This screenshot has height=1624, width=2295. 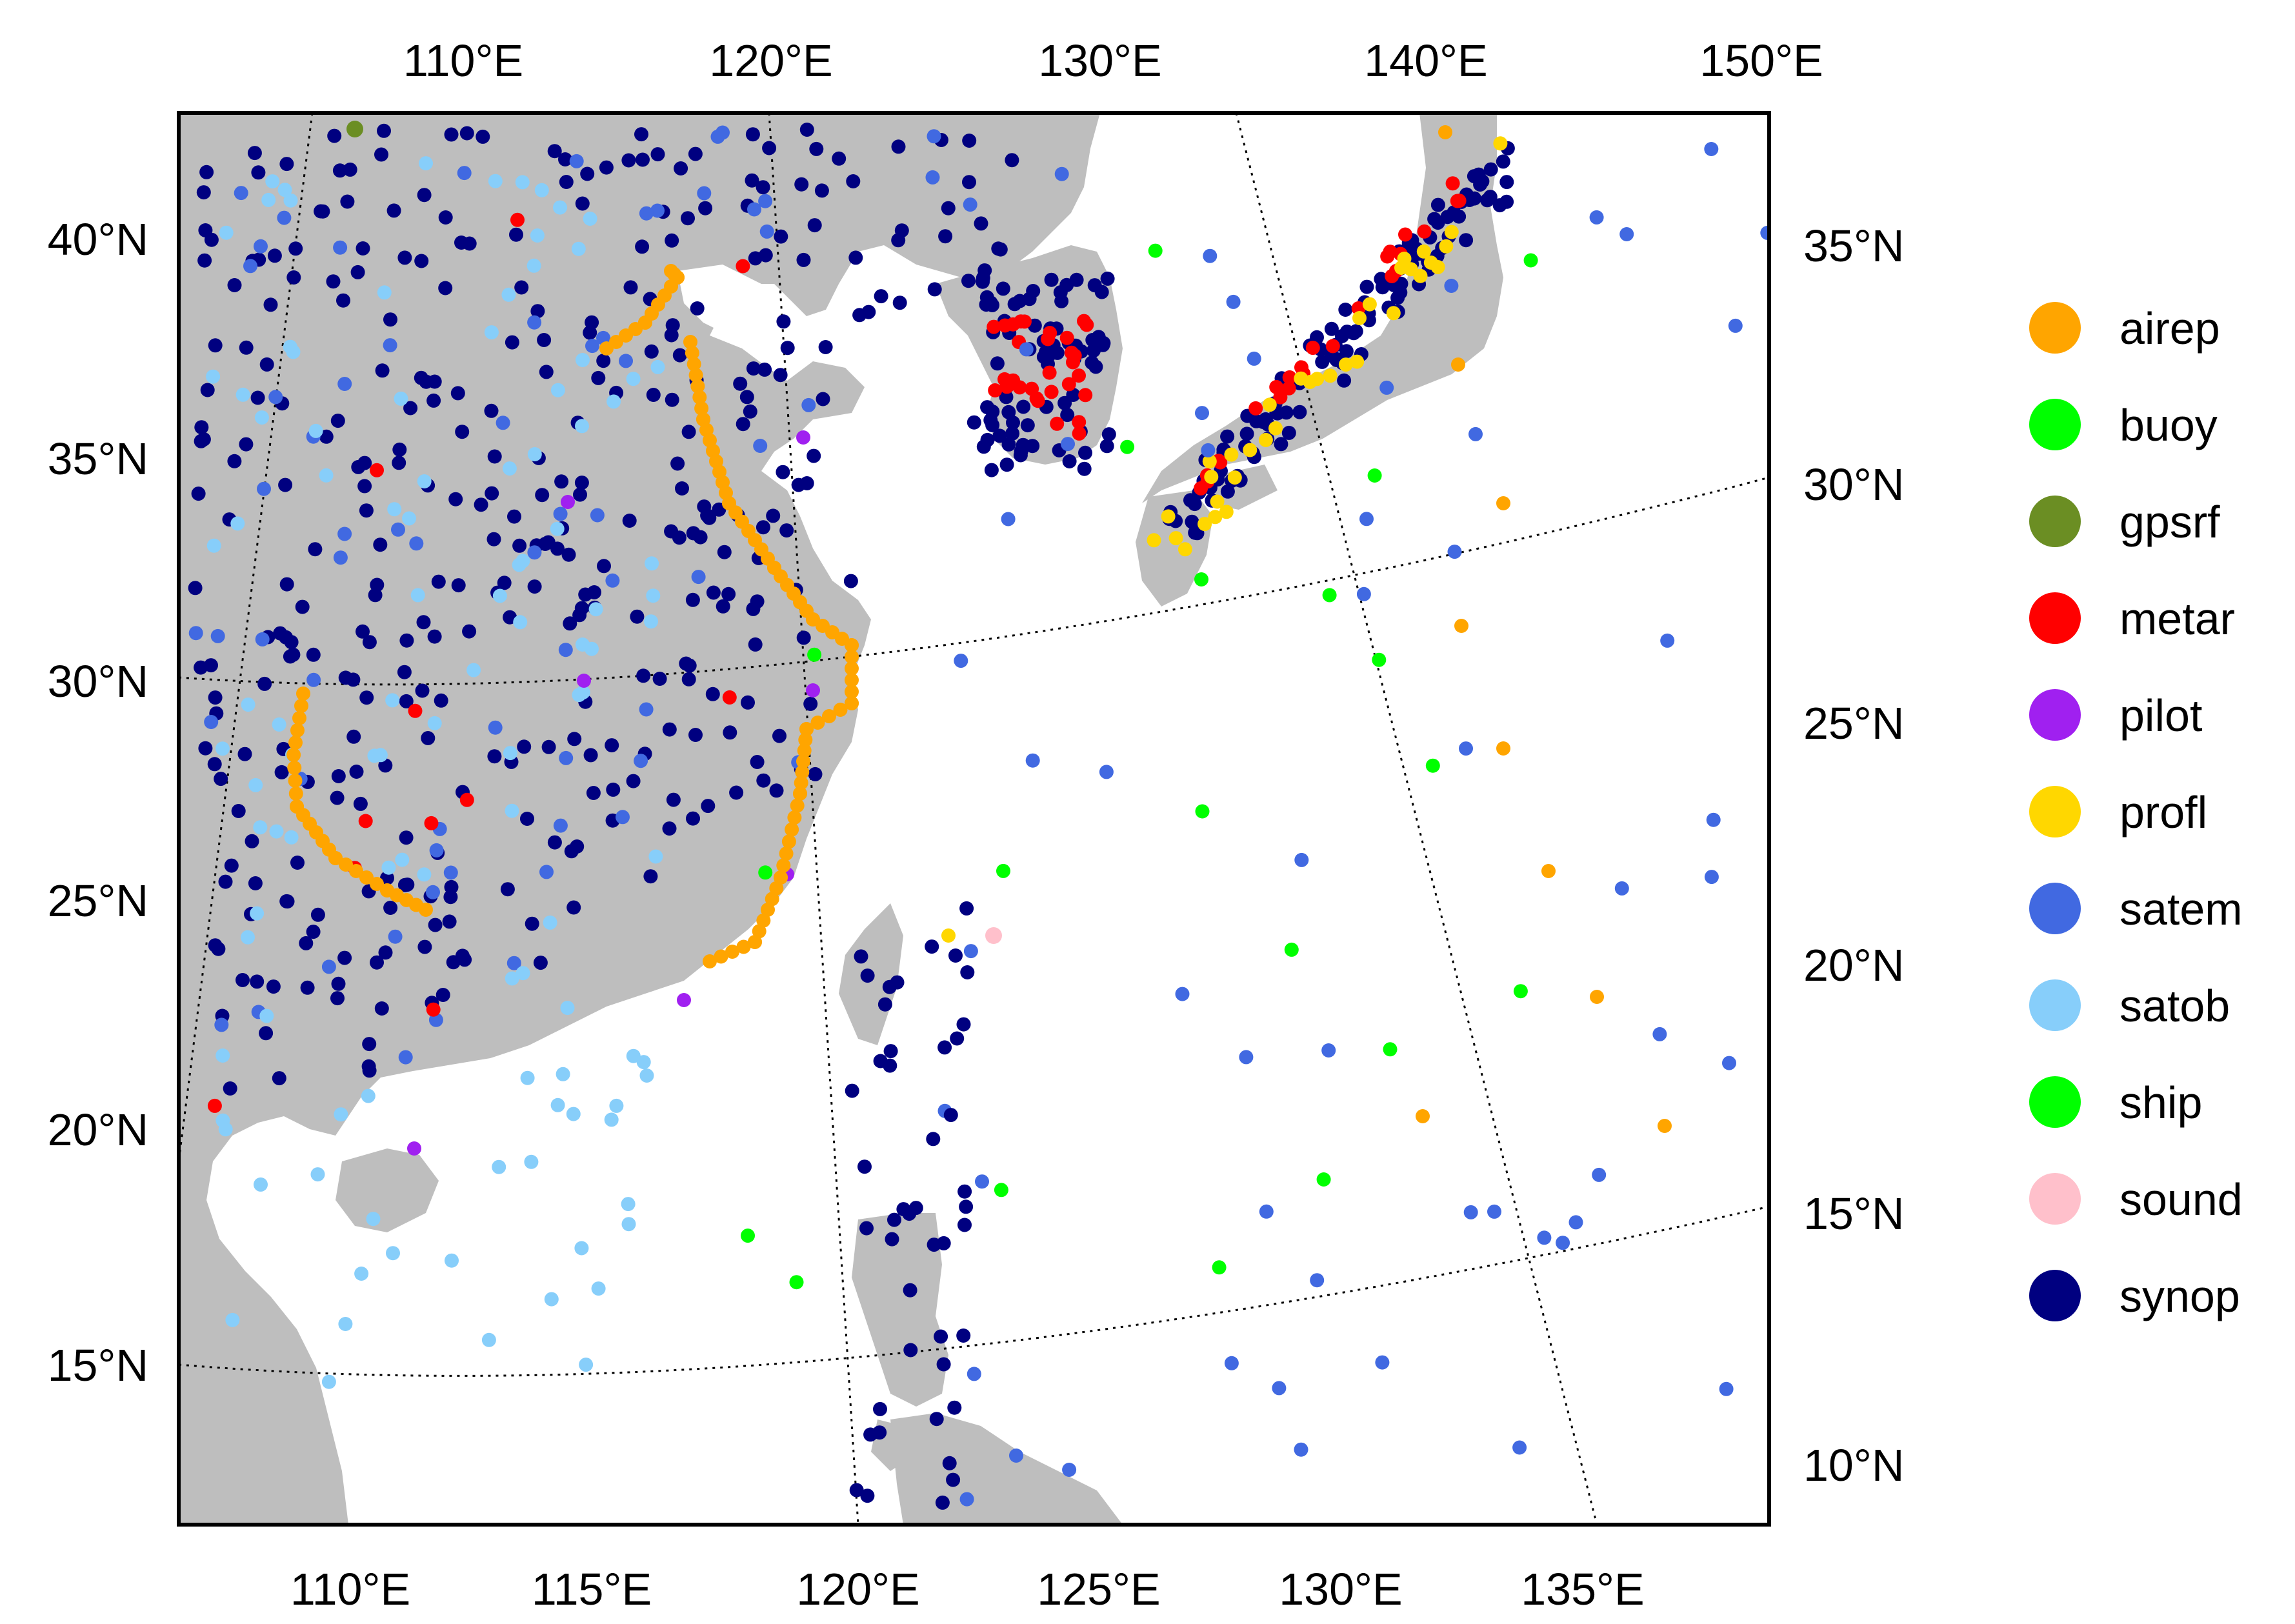 I want to click on left-latitude-labels: 40°N 35°N 30°N 25°N 20°N 15°N, so click(x=98, y=802).